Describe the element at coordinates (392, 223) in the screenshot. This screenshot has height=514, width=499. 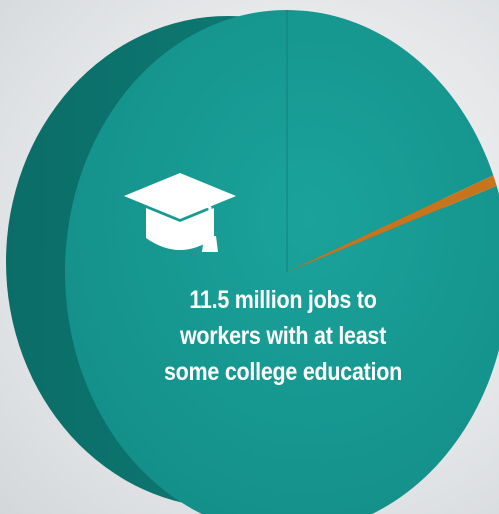
I see `pie-slice-small` at that location.